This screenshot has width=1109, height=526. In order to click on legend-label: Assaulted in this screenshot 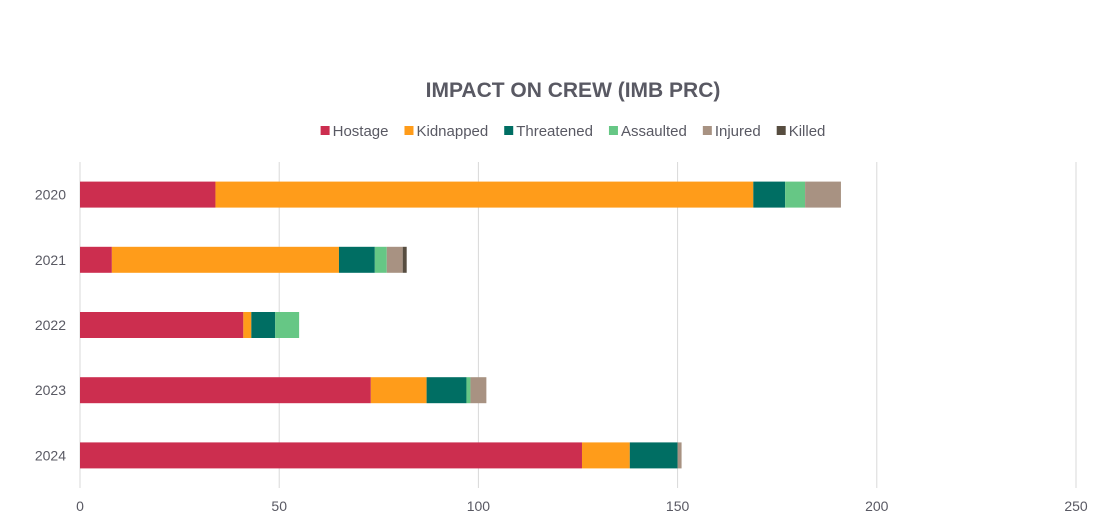, I will do `click(654, 131)`.